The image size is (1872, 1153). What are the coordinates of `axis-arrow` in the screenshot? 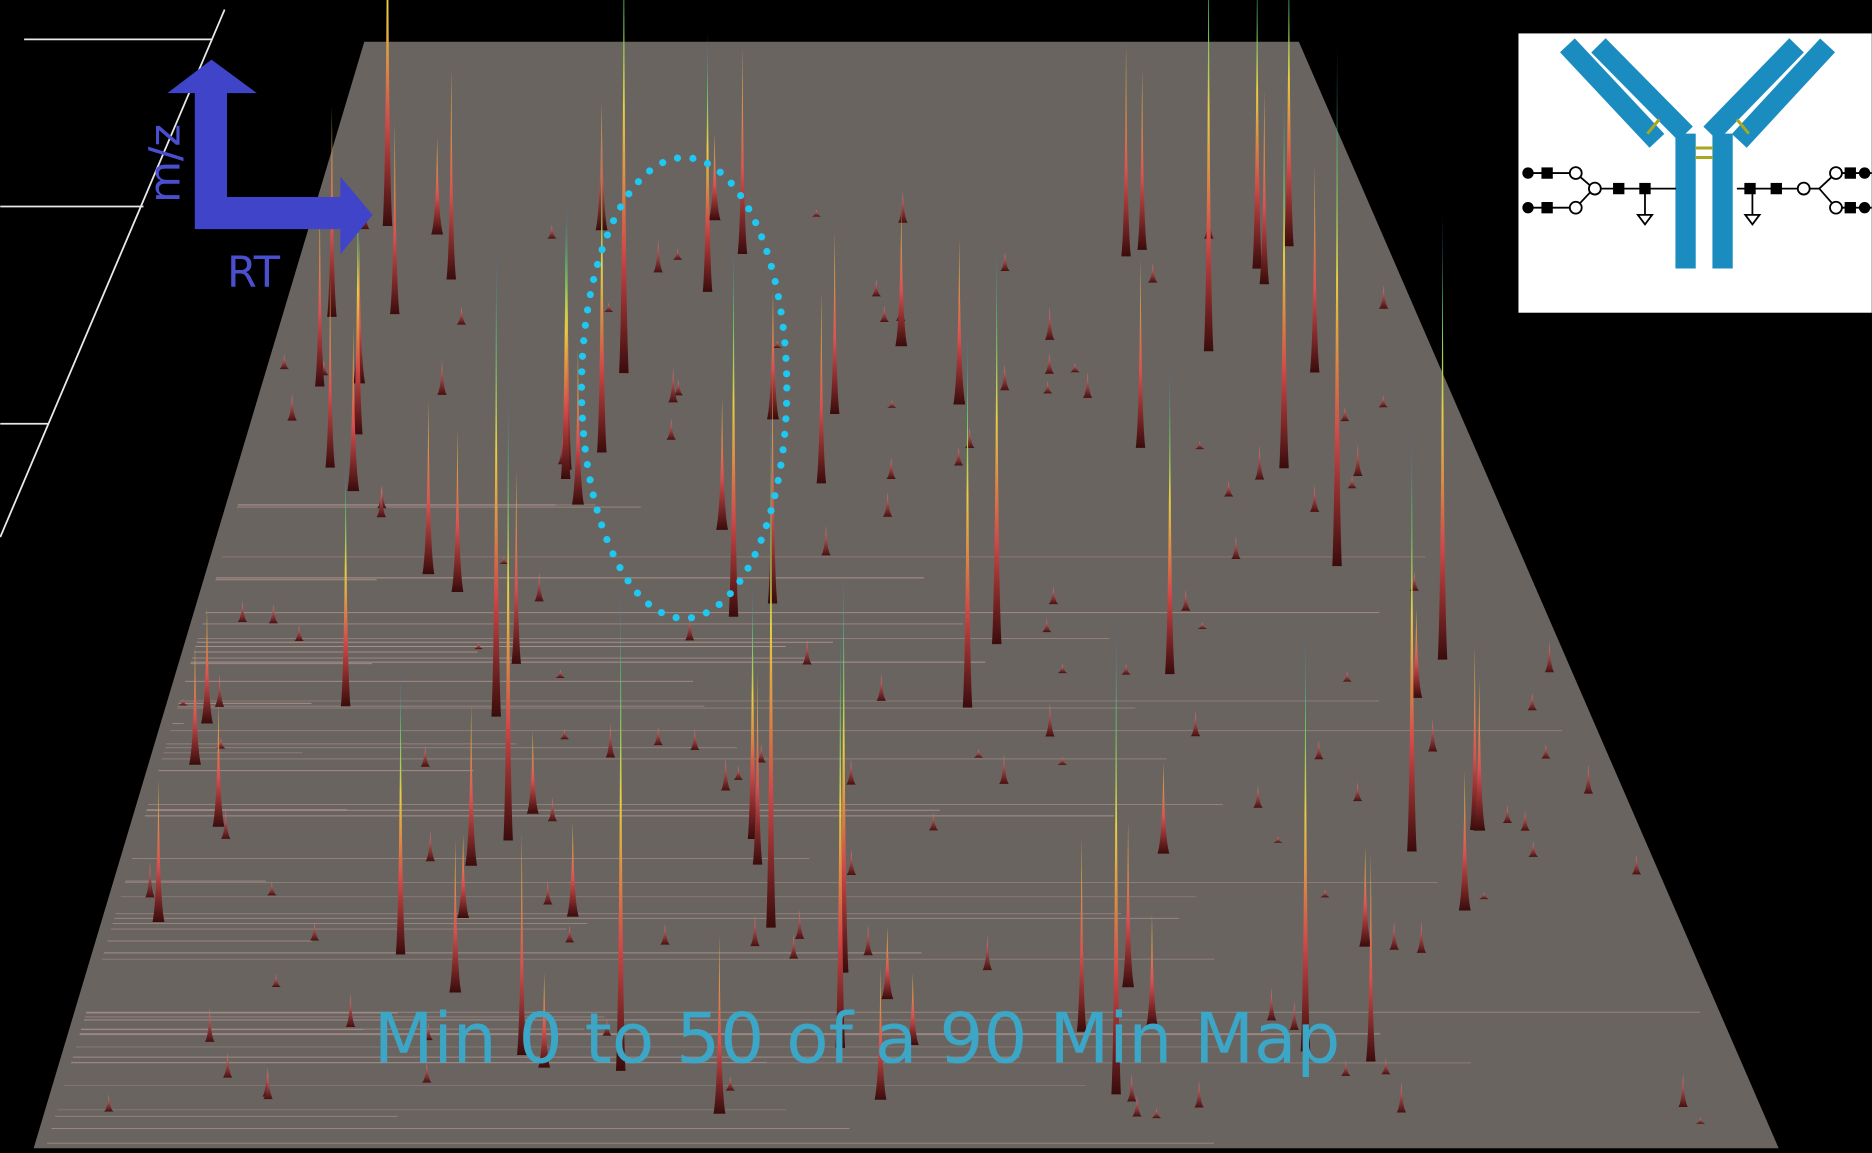 It's located at (270, 157).